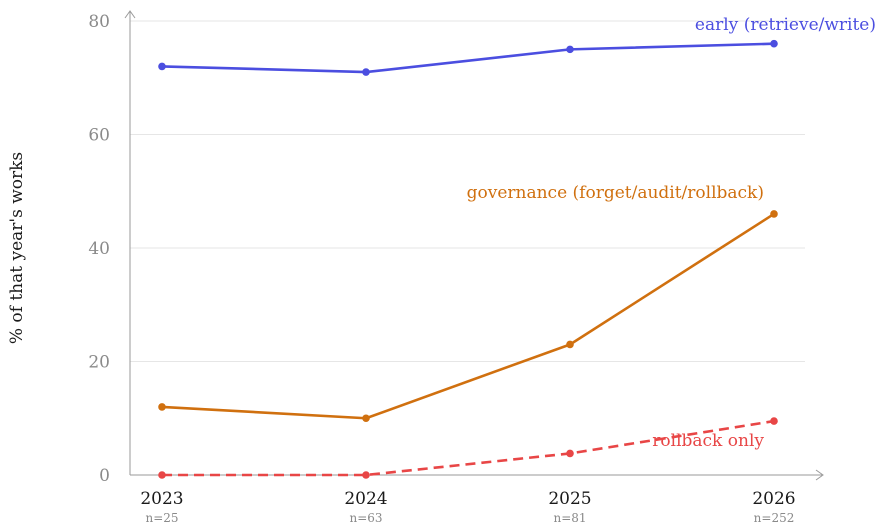  I want to click on x-tick-label: 2024, so click(365, 499).